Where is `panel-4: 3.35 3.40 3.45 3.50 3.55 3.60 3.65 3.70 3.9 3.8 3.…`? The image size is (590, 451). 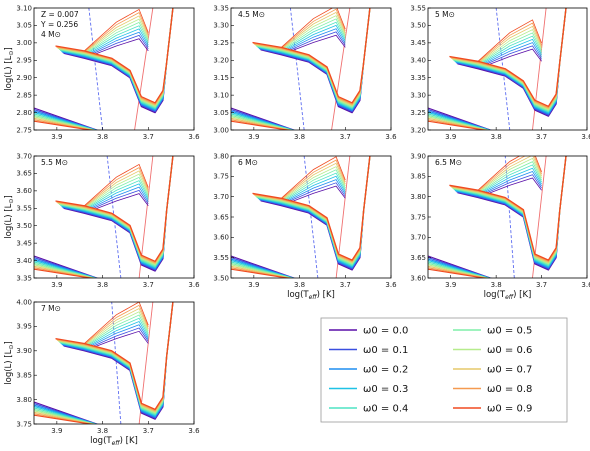 panel-4: 3.35 3.40 3.45 3.50 3.55 3.60 3.65 3.70 3.9 3.8 3.… is located at coordinates (102, 220).